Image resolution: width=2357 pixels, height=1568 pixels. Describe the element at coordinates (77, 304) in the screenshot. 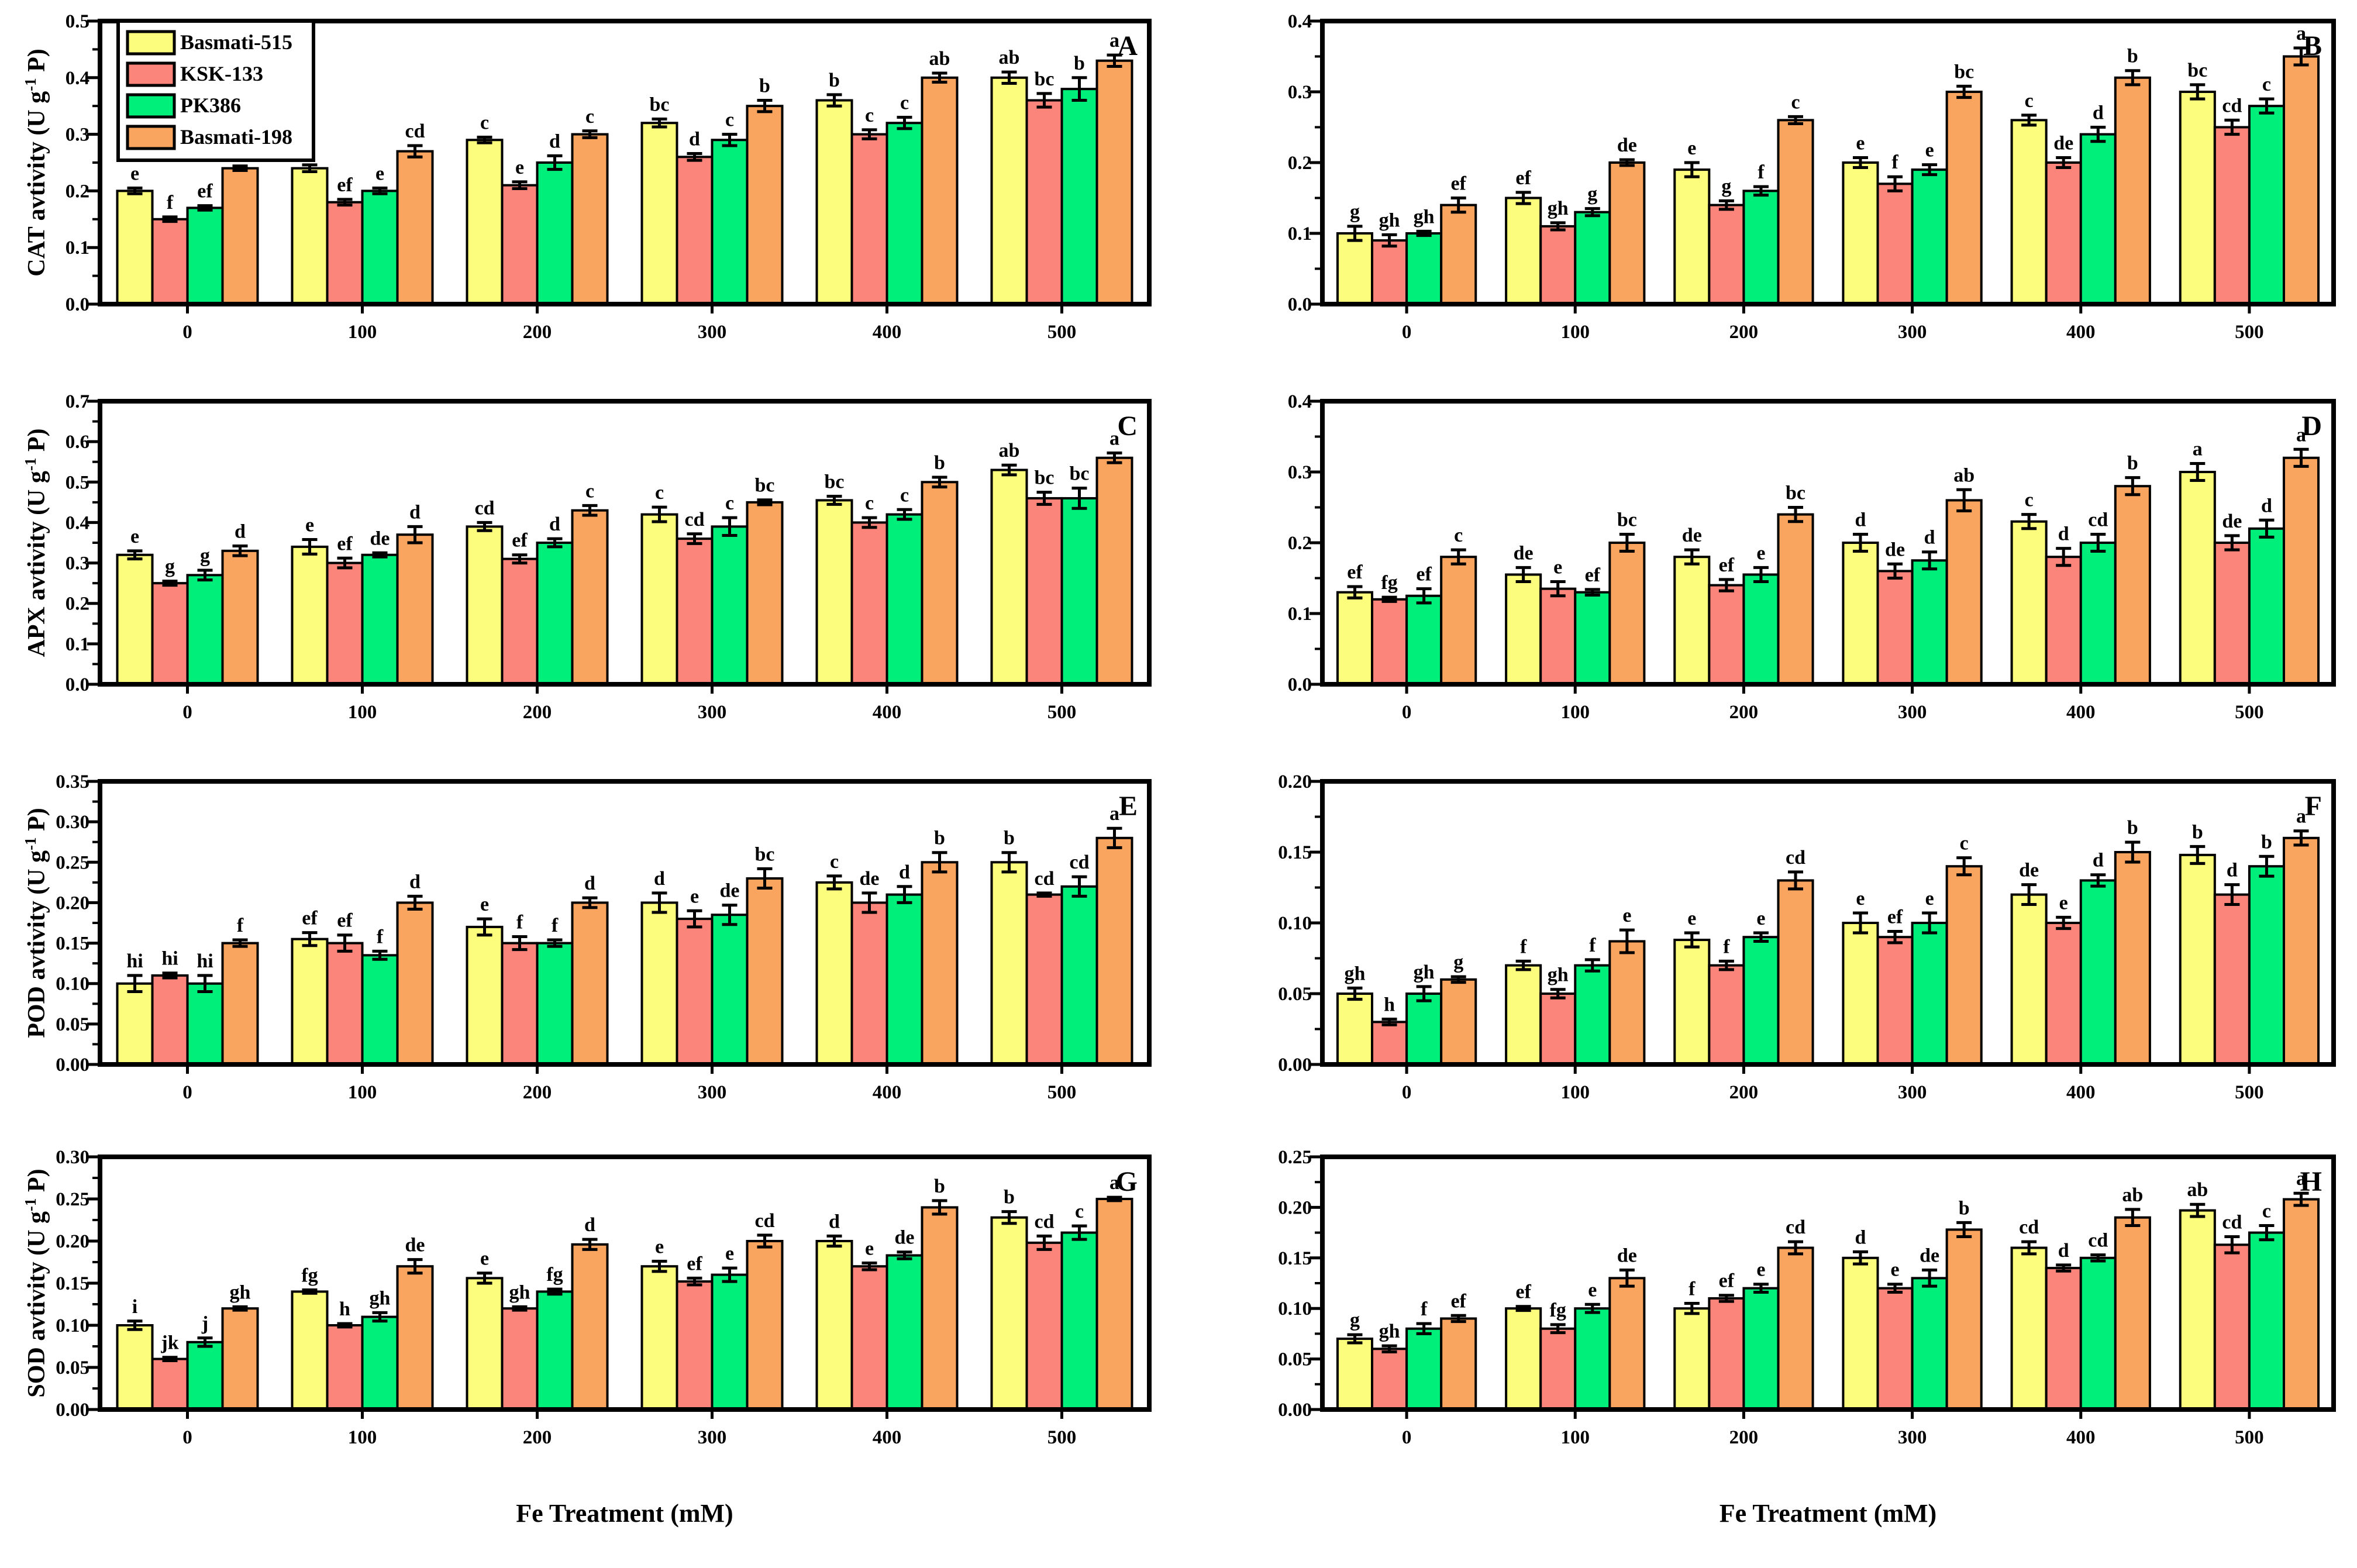

I see `y-tick-label: 0.0` at that location.